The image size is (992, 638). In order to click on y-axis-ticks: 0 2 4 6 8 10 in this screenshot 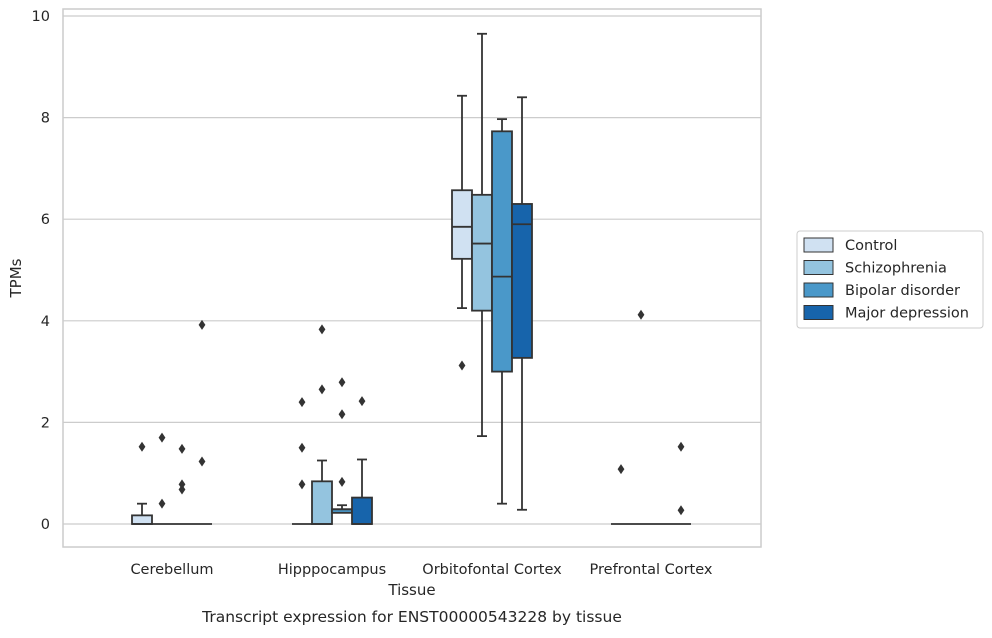, I will do `click(41, 271)`.